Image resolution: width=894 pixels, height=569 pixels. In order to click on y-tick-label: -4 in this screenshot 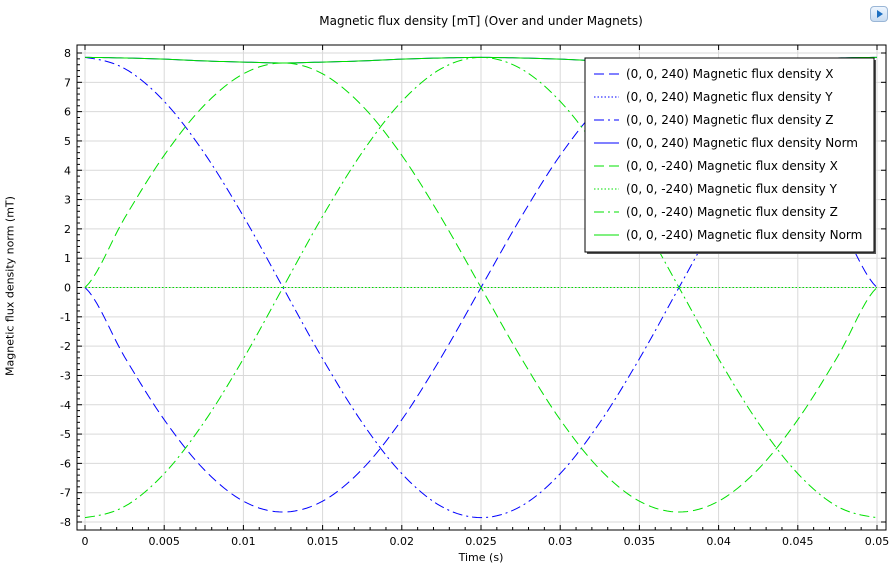, I will do `click(65, 405)`.